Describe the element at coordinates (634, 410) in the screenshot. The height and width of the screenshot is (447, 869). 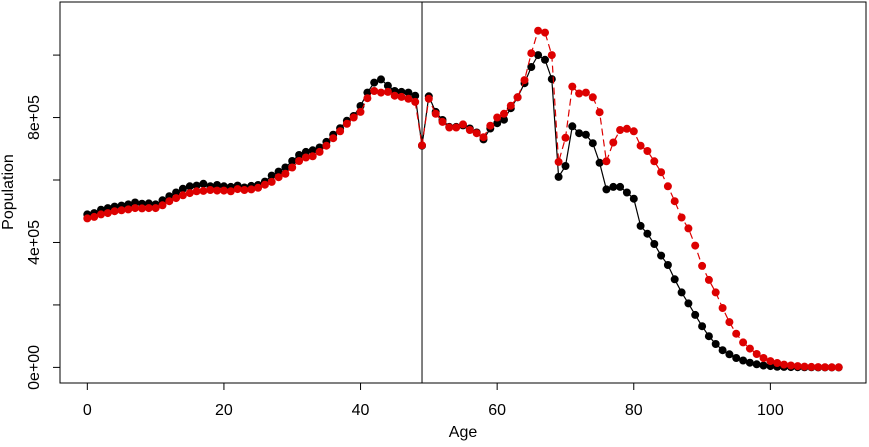
I see `x-tick-label: 80` at that location.